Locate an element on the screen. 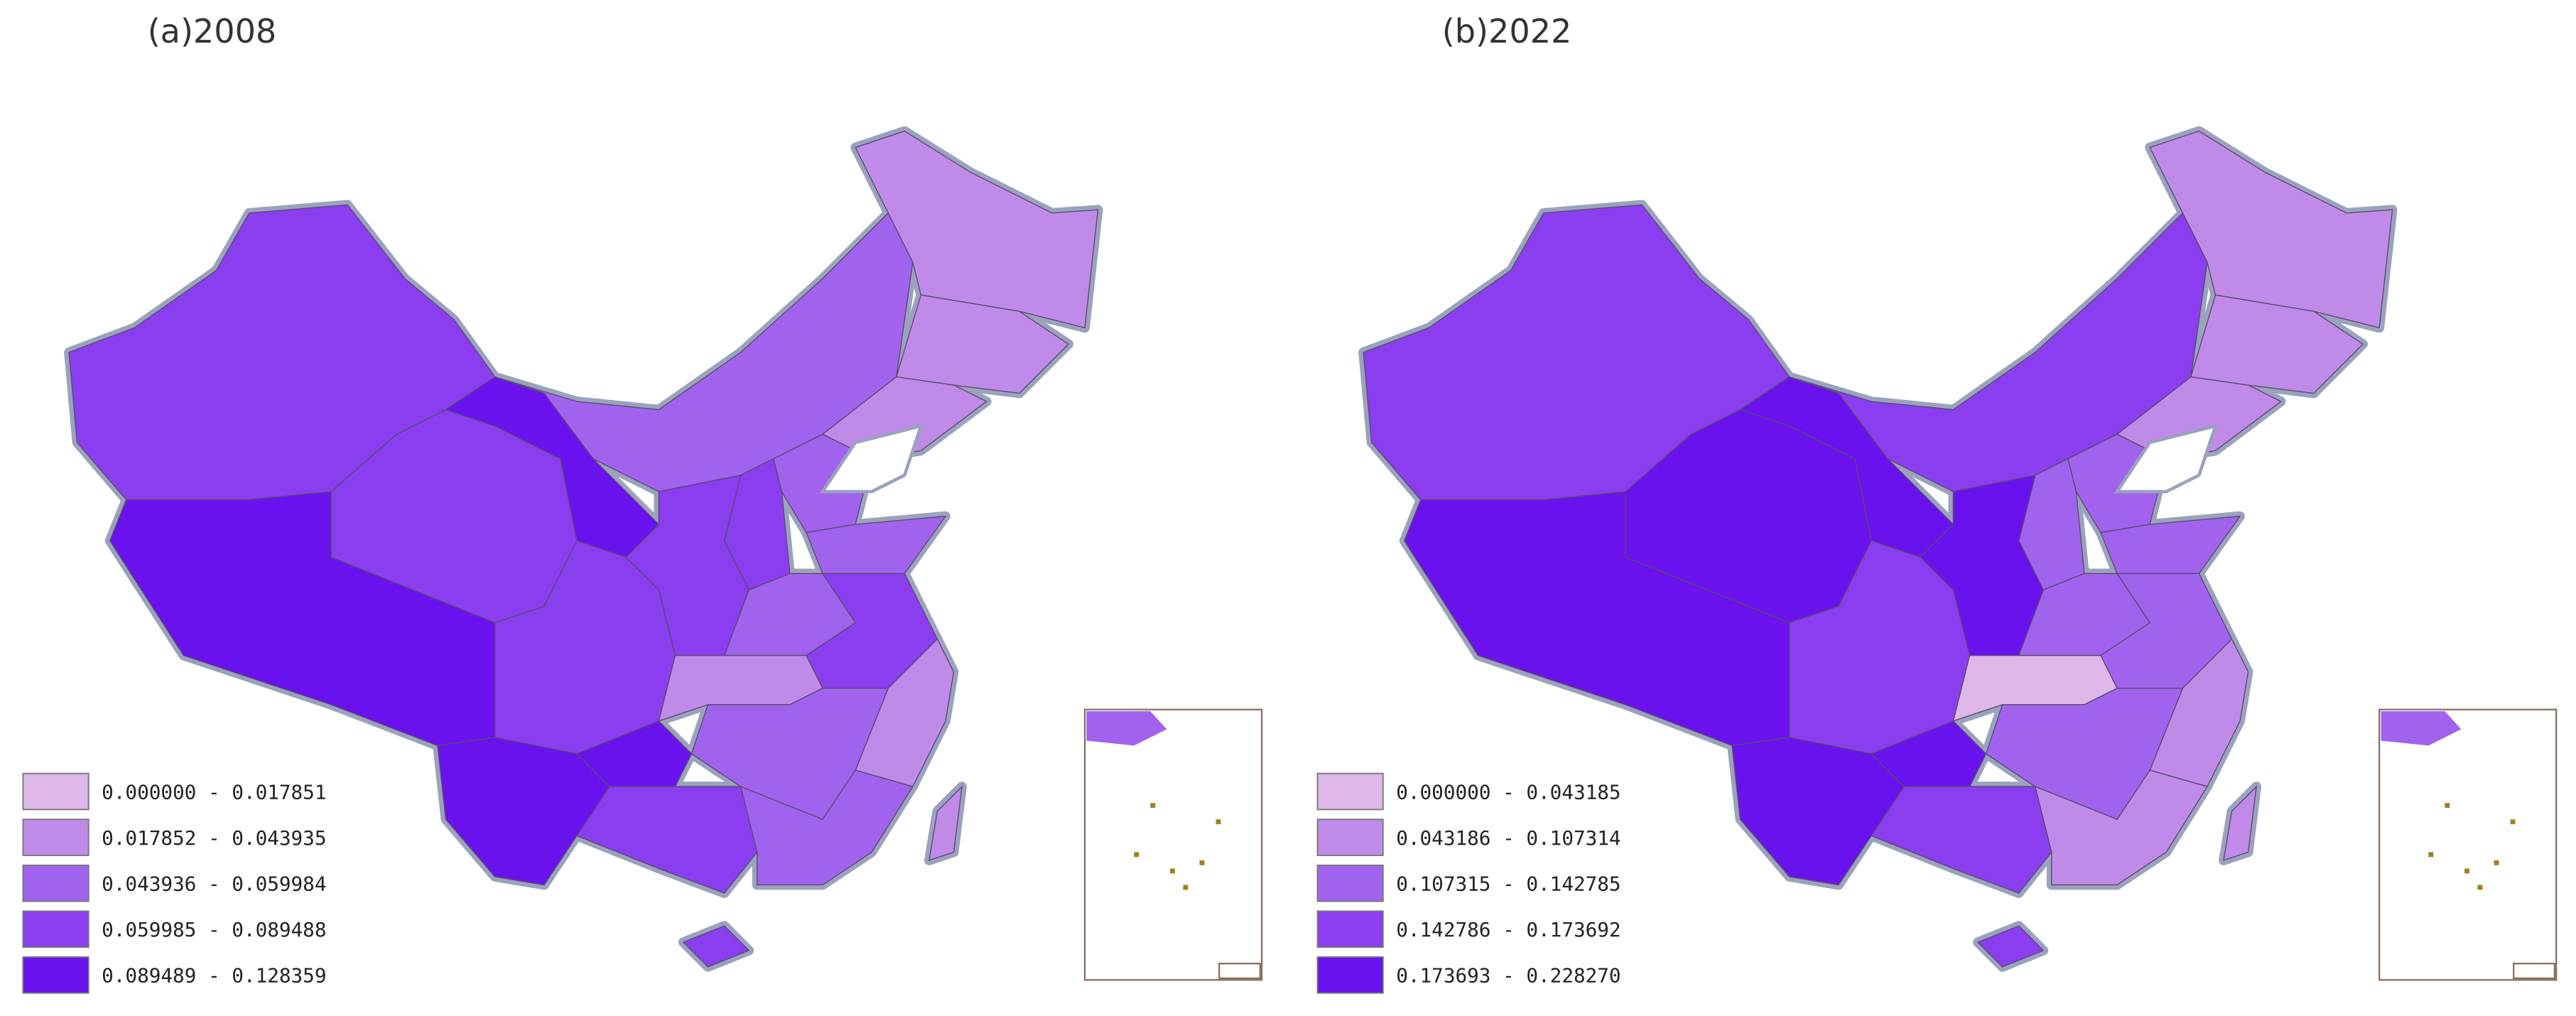  legend-label: 0.000000 - 0.043185 is located at coordinates (1508, 792).